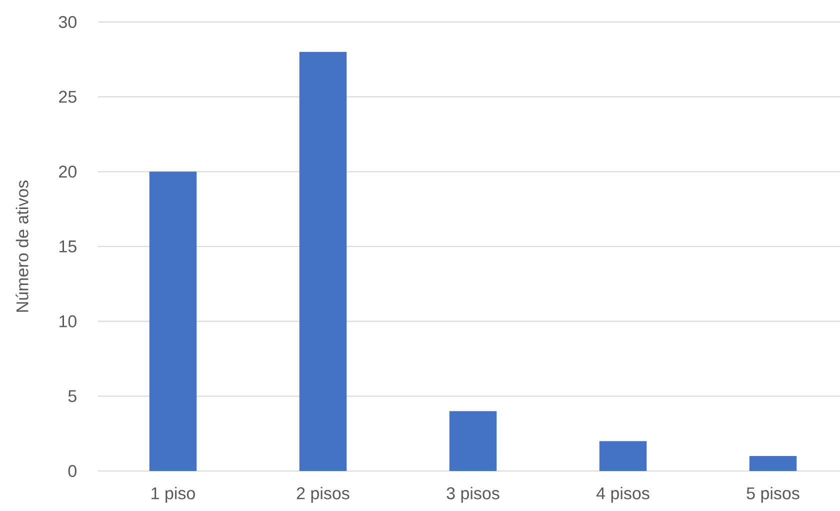 This screenshot has width=840, height=511. What do you see at coordinates (67, 22) in the screenshot?
I see `y-tick-label: 30` at bounding box center [67, 22].